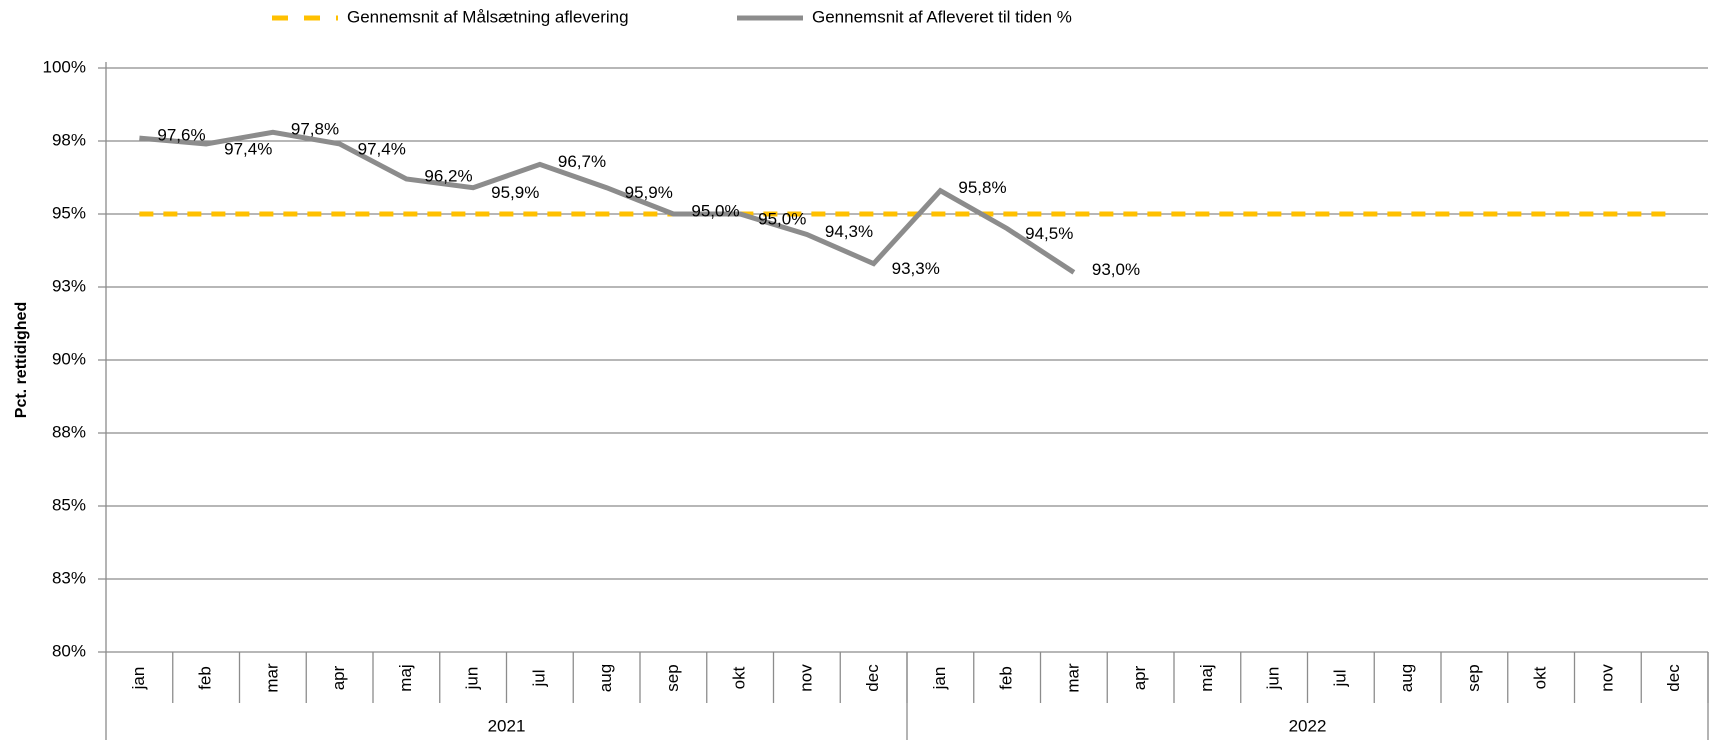 The height and width of the screenshot is (740, 1709). Describe the element at coordinates (64, 66) in the screenshot. I see `y-tick-label: 100%` at that location.